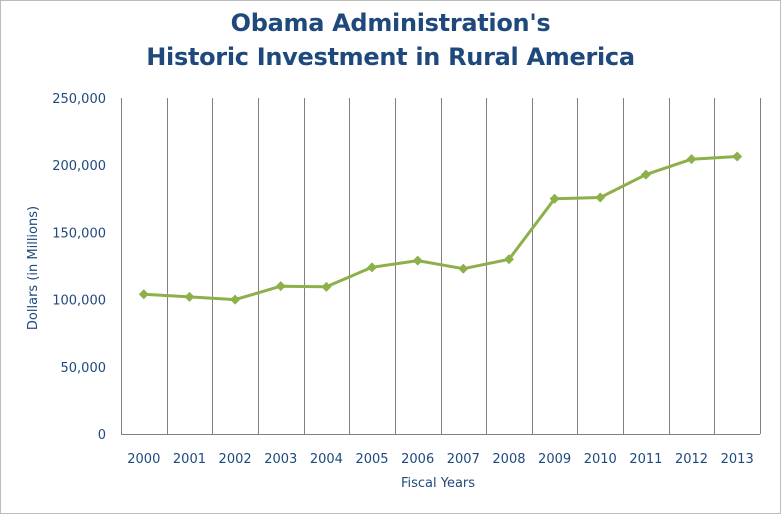 The width and height of the screenshot is (781, 514). What do you see at coordinates (417, 459) in the screenshot?
I see `x-tick-label: 2006` at bounding box center [417, 459].